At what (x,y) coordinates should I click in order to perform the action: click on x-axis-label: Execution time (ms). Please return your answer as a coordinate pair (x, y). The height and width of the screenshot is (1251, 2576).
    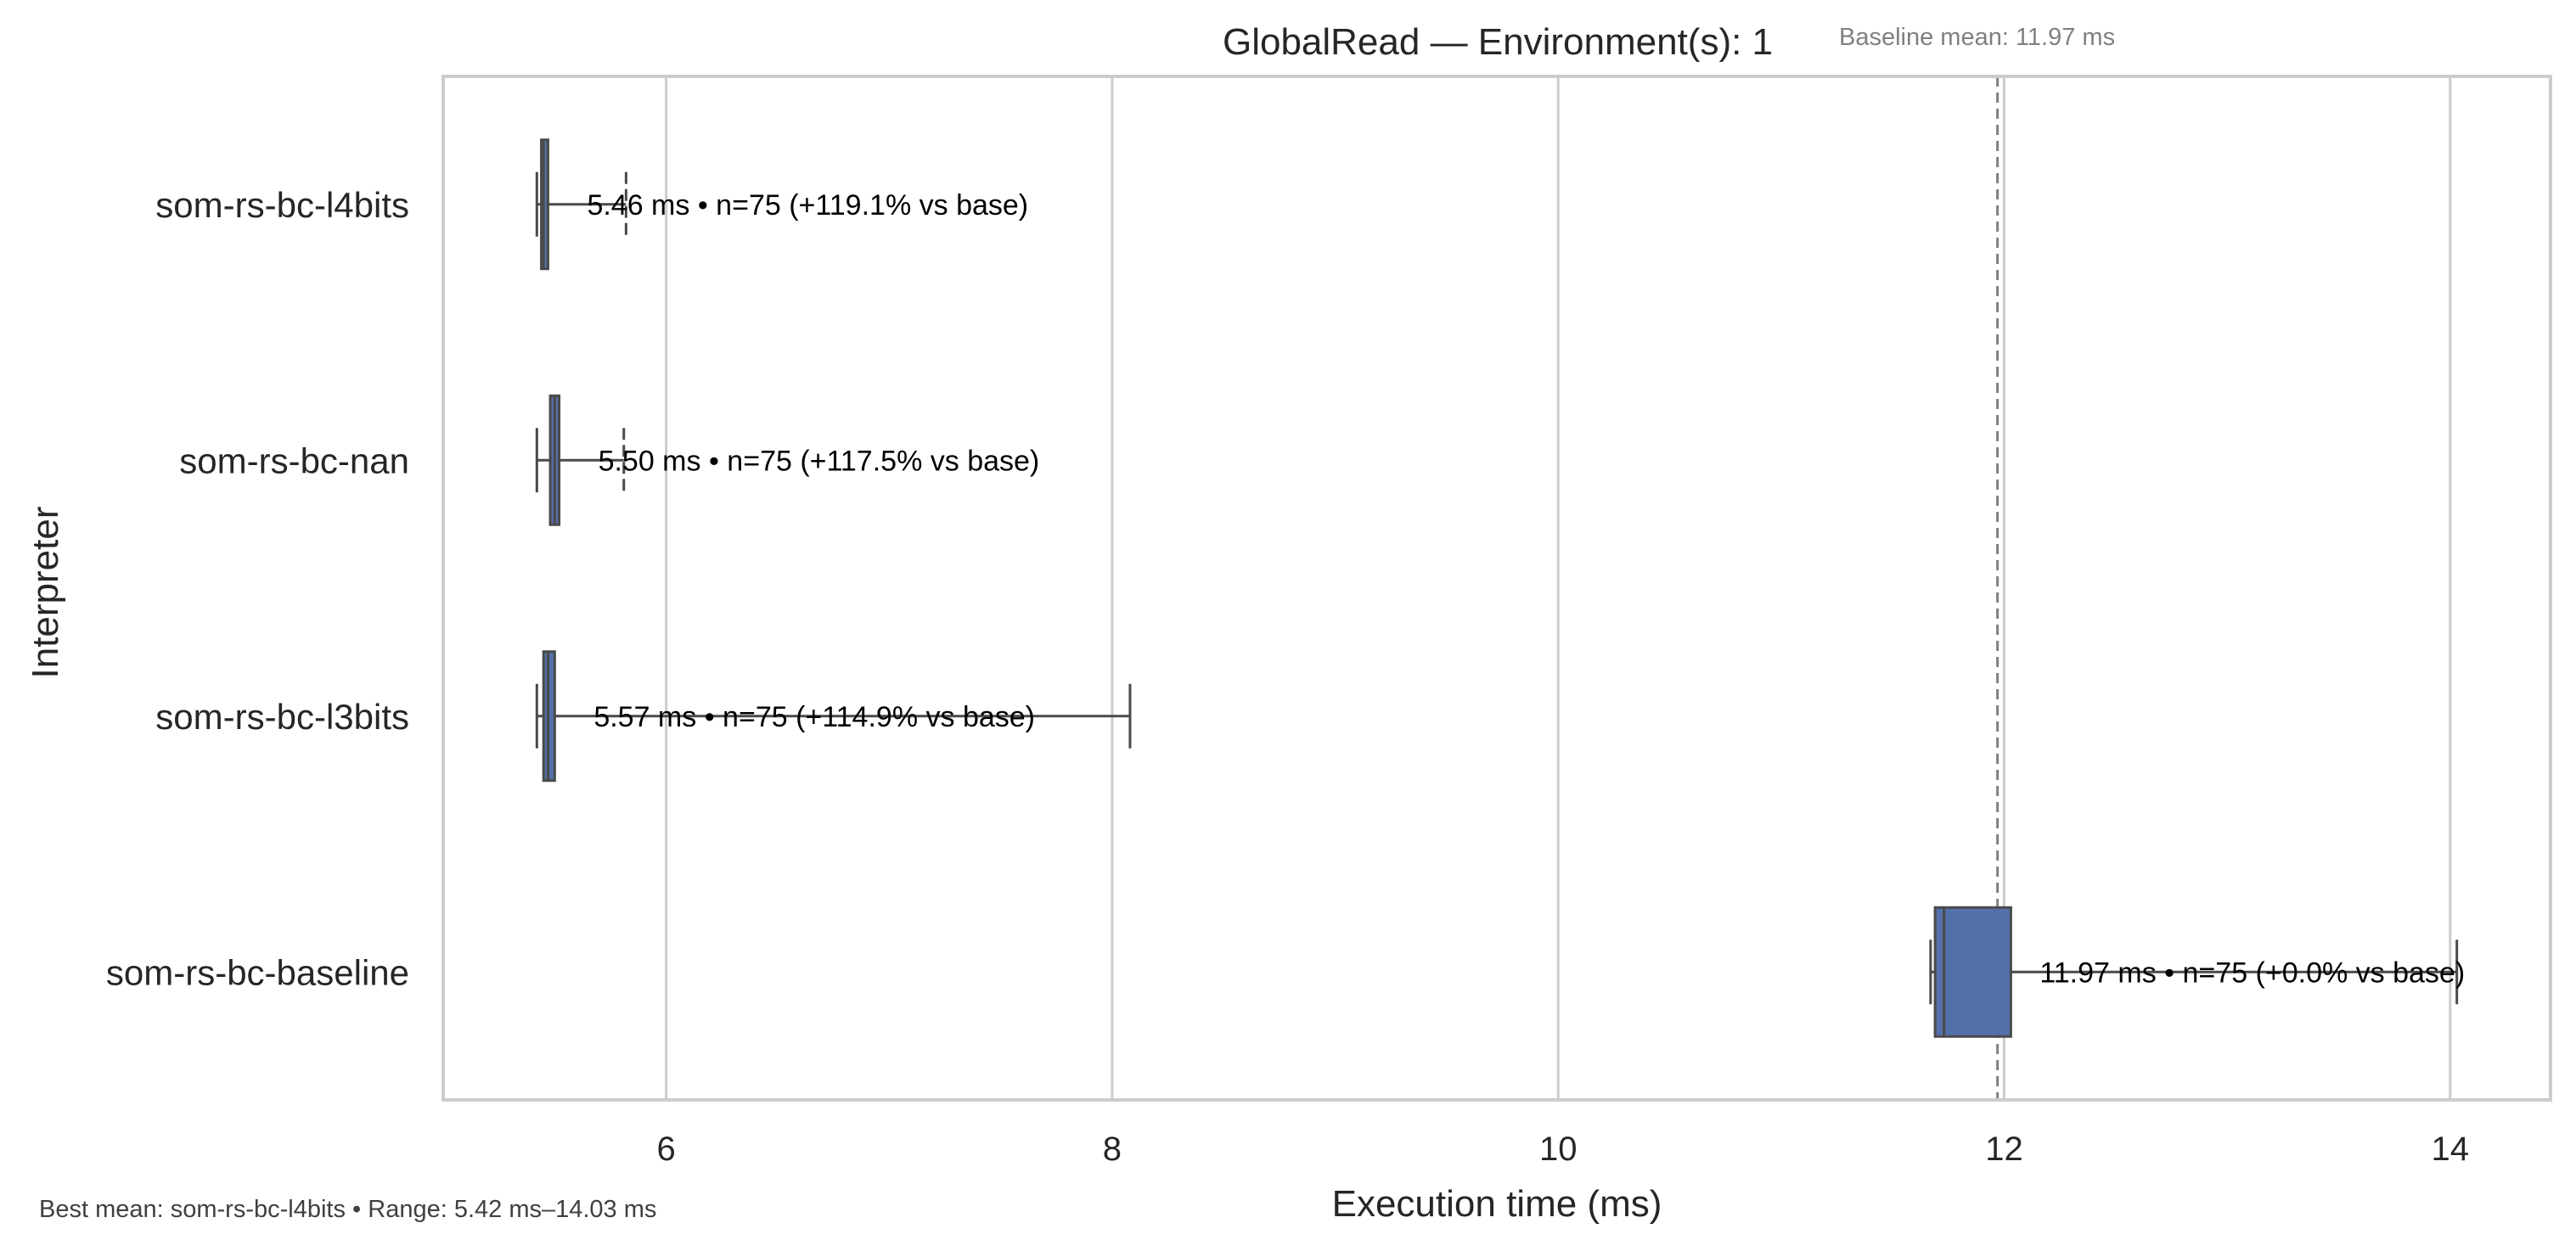
    Looking at the image, I should click on (1497, 1204).